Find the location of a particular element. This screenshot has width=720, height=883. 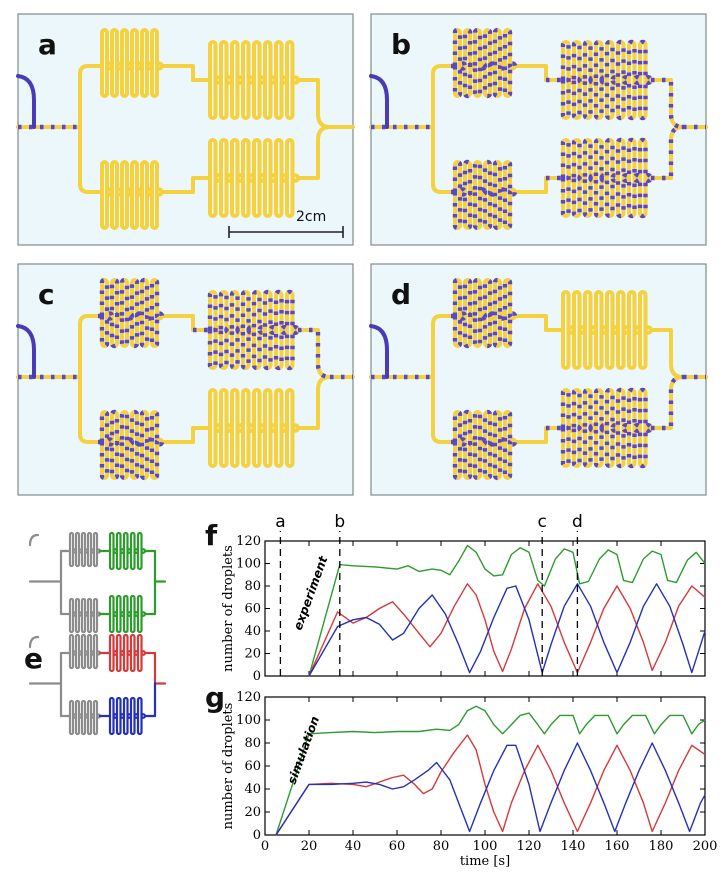

x-tick-label: 60 is located at coordinates (397, 846).